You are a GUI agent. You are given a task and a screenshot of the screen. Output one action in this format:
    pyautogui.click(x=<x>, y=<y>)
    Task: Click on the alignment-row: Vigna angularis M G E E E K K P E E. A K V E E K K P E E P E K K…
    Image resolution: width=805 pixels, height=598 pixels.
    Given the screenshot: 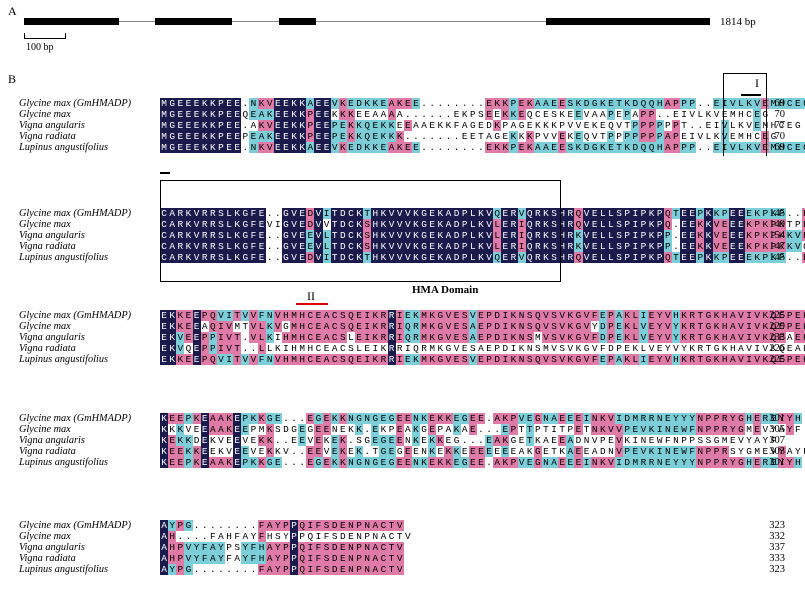 What is the action you would take?
    pyautogui.click(x=402, y=125)
    